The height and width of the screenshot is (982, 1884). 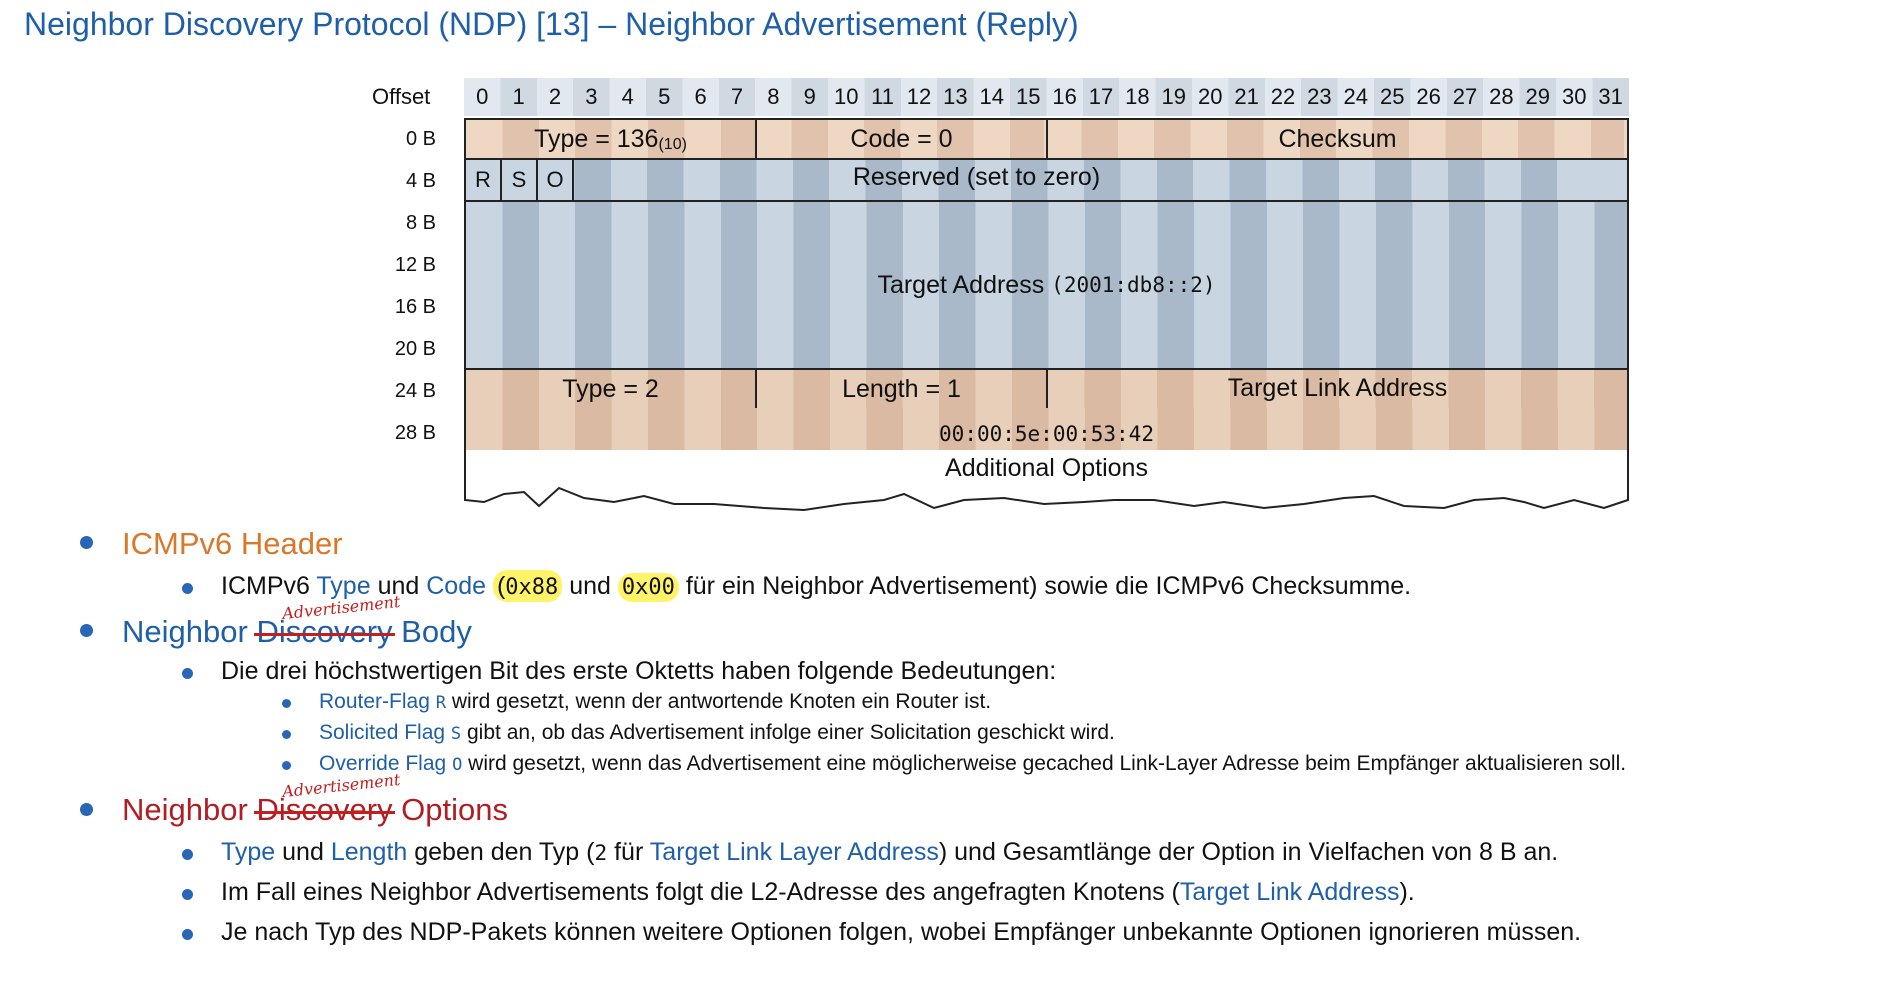 What do you see at coordinates (1407, 892) in the screenshot?
I see `options-line-2-post: ).` at bounding box center [1407, 892].